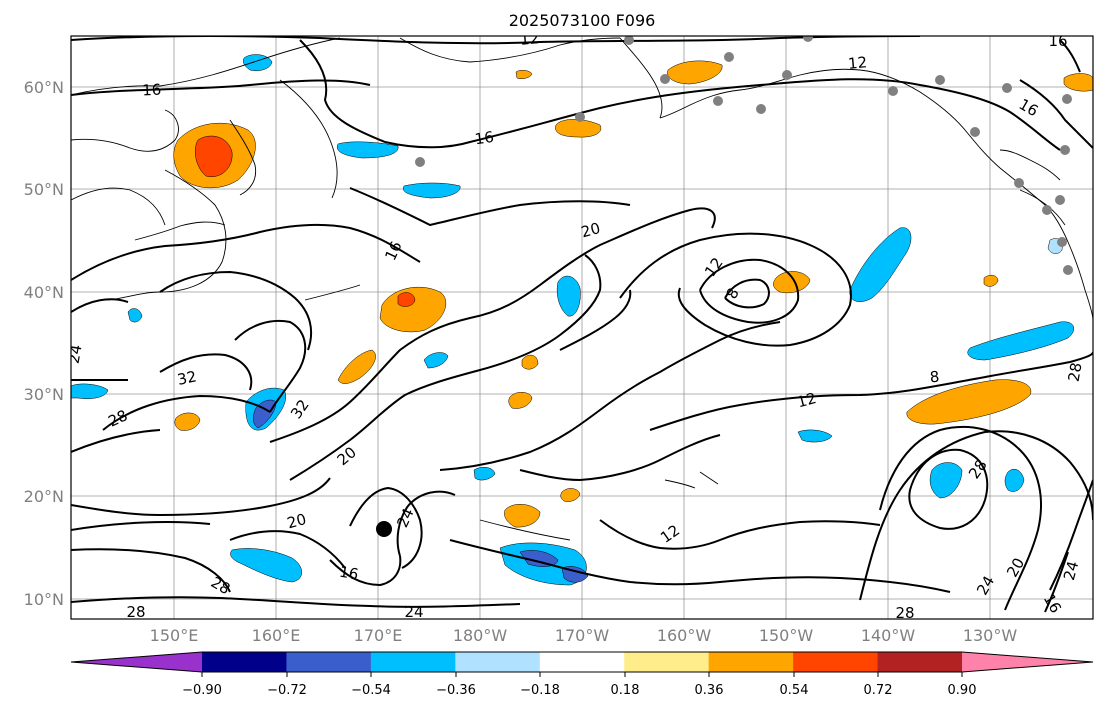  I want to click on map-title: 2025073100 F096, so click(582, 20).